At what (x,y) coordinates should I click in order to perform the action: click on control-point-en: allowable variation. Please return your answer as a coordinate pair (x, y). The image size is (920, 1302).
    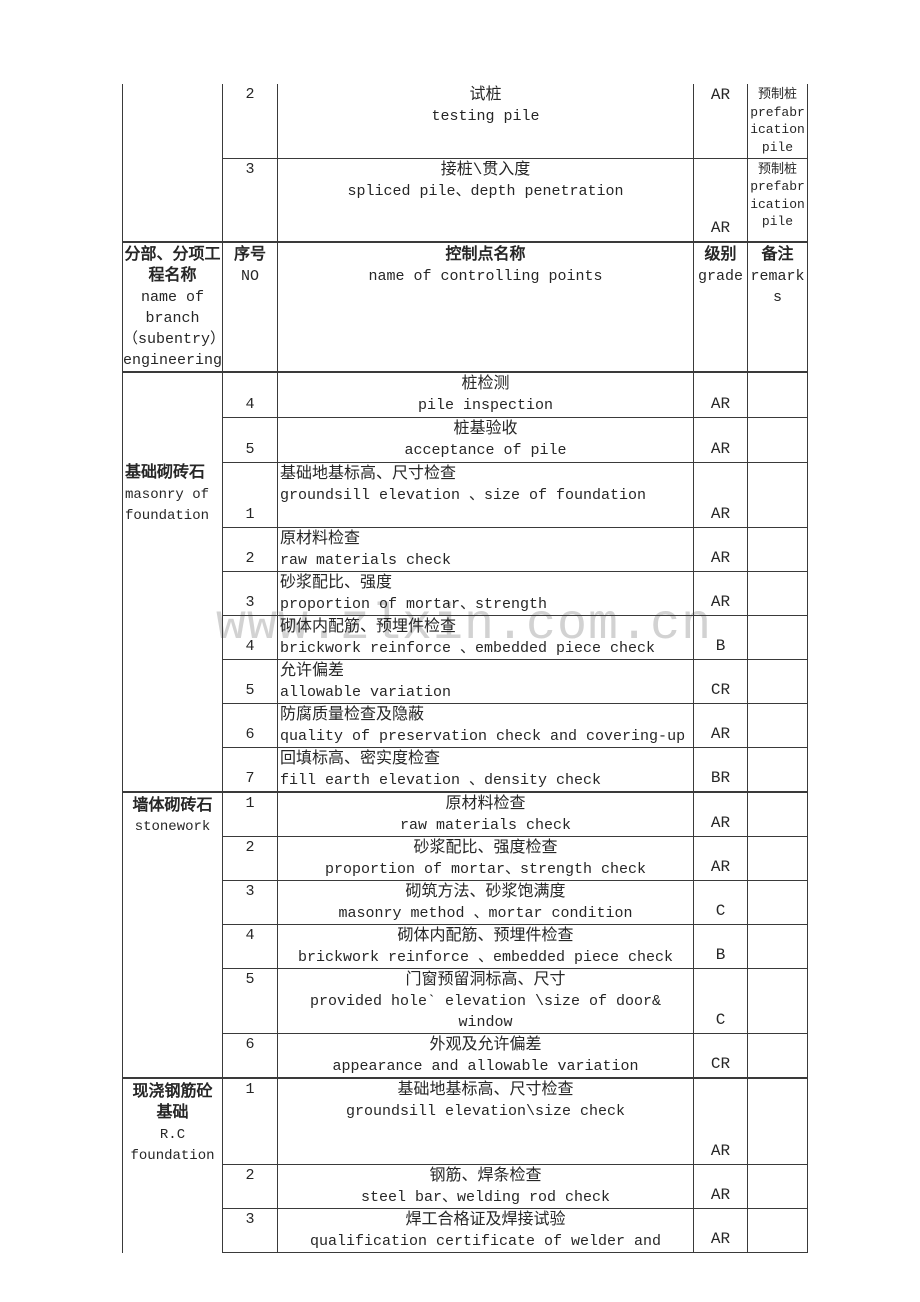
    Looking at the image, I should click on (366, 692).